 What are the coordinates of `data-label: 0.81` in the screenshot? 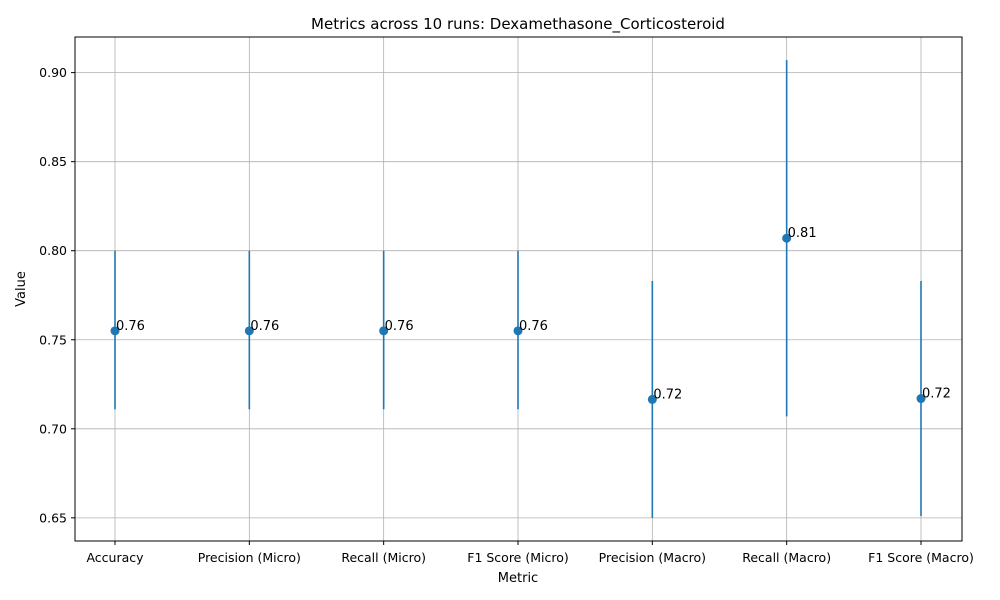 It's located at (802, 233).